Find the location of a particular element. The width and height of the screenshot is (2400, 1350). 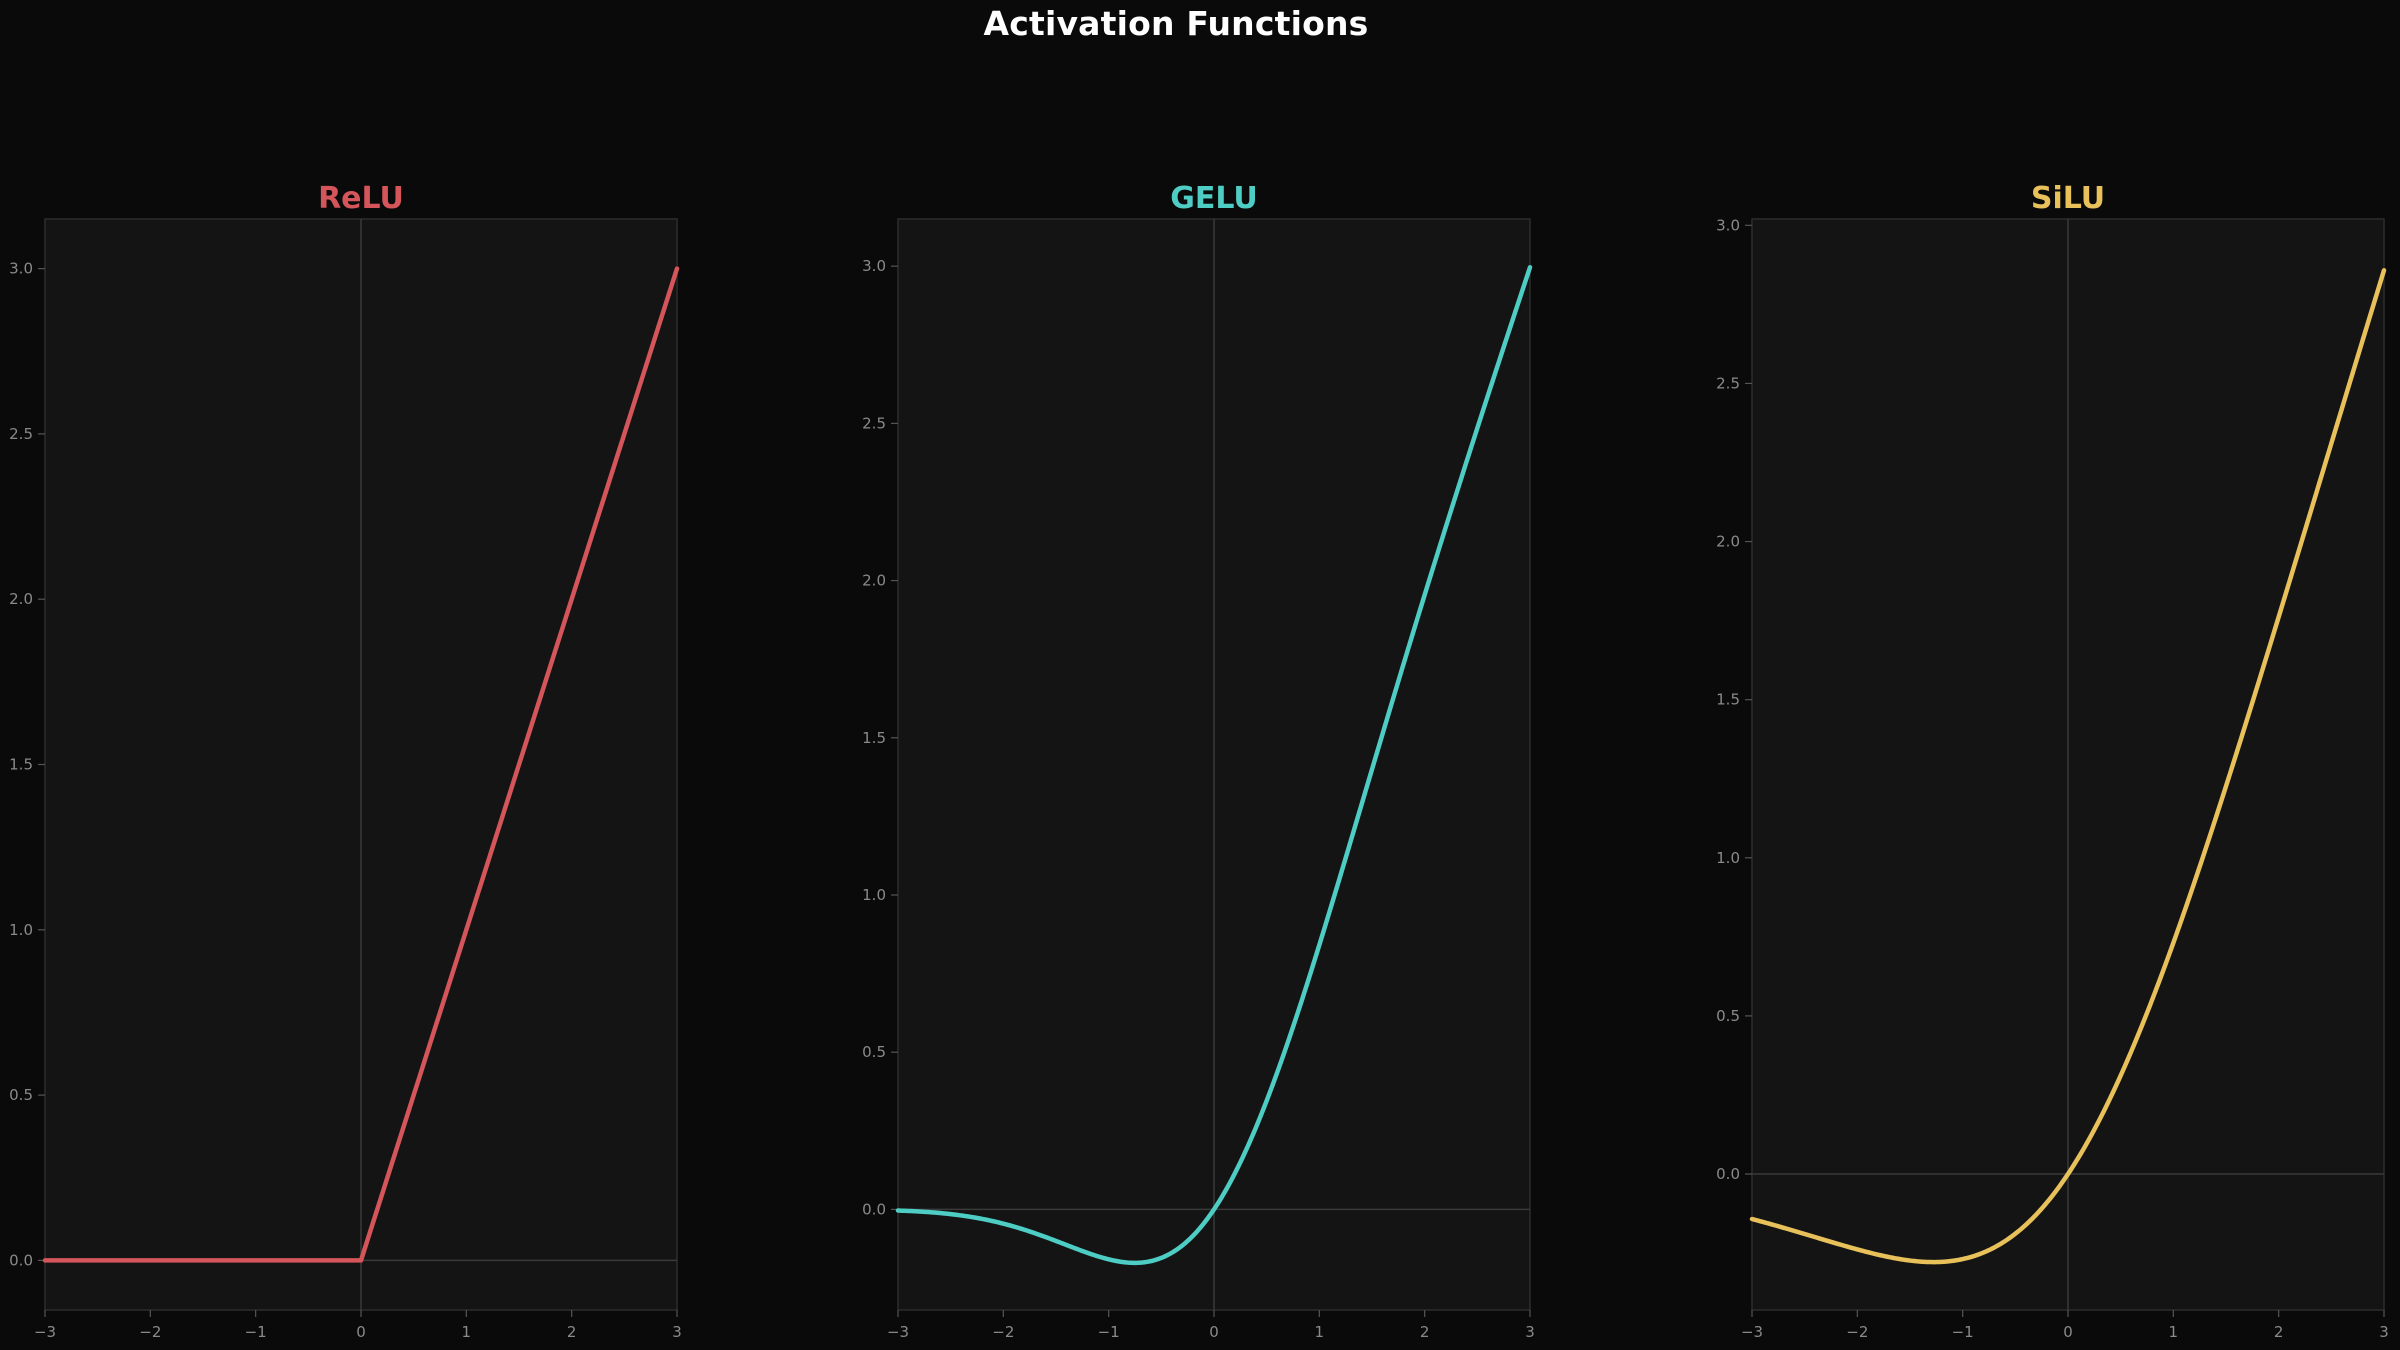

silu-xtick-label: 0 is located at coordinates (2068, 1332).